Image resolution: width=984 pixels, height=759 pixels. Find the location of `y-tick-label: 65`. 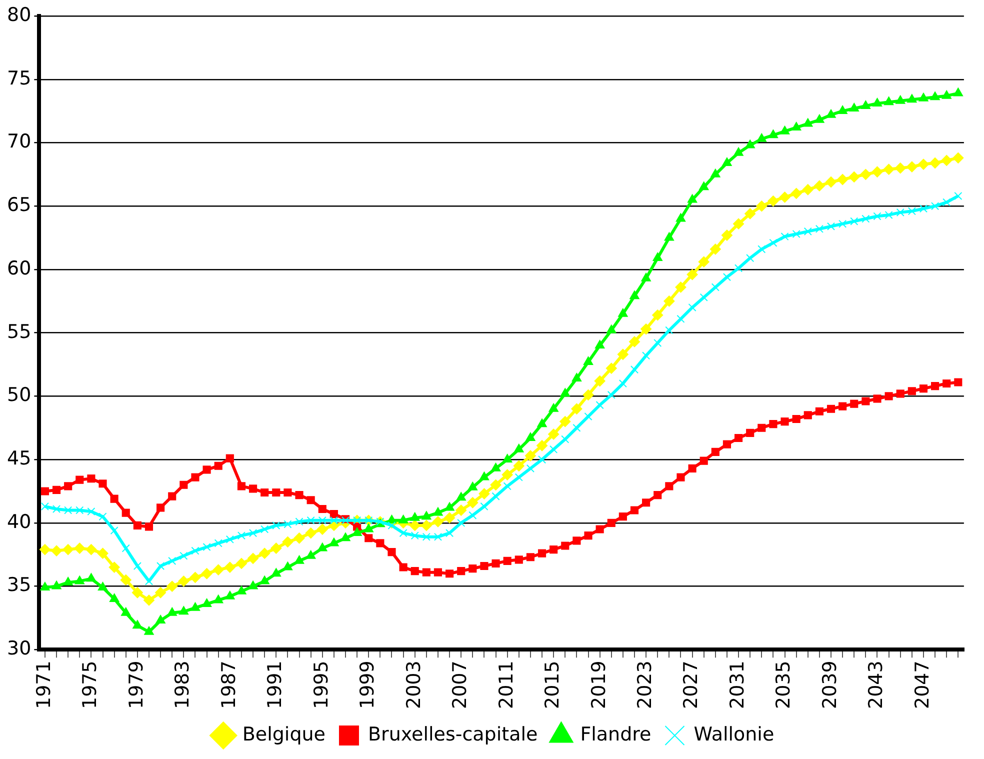

y-tick-label: 65 is located at coordinates (19, 205).